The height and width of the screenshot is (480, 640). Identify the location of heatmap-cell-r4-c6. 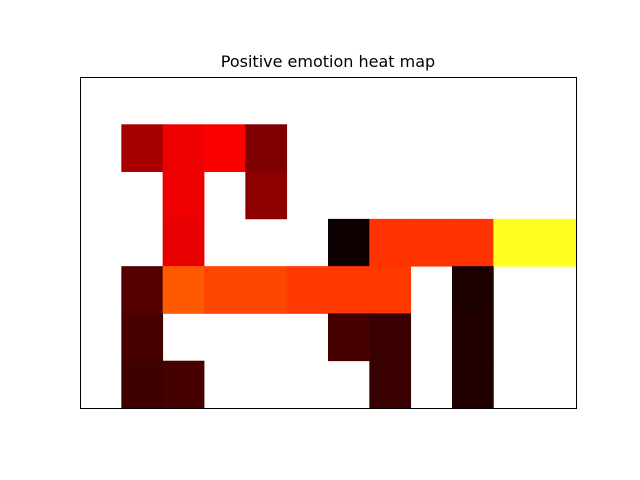
(349, 290).